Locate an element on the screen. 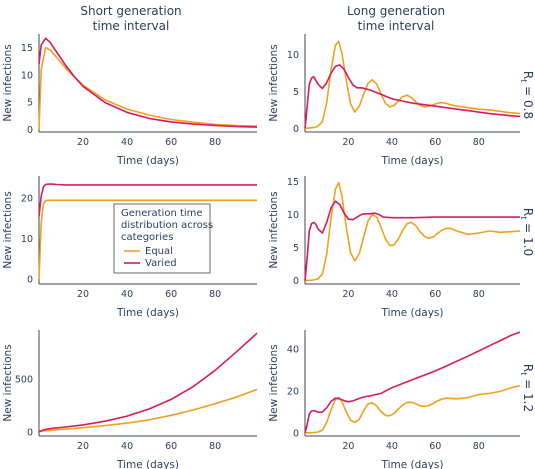 The image size is (535, 469). column-title-long: Long generation time interval is located at coordinates (396, 18).